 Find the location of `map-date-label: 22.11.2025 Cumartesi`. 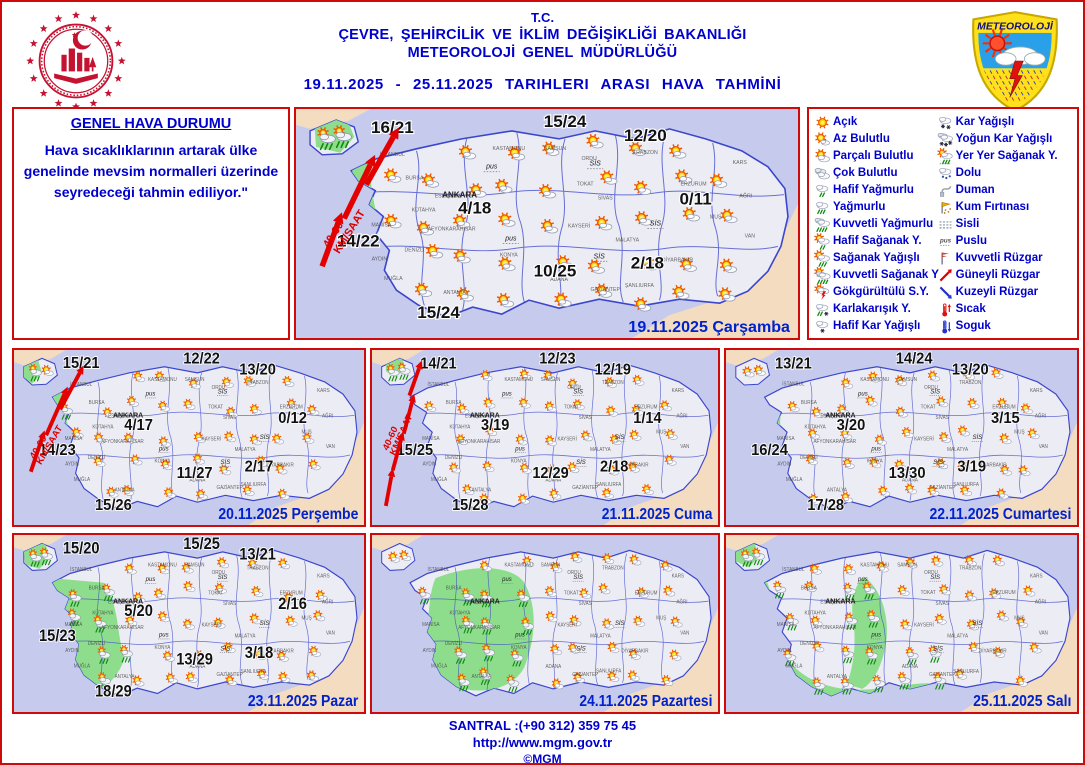

map-date-label: 22.11.2025 Cumartesi is located at coordinates (1000, 514).